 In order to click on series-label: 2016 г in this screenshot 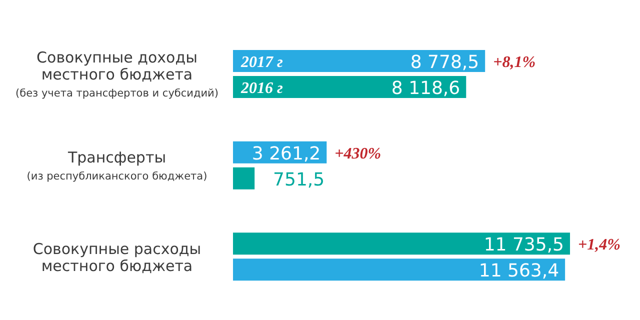, I will do `click(261, 88)`.